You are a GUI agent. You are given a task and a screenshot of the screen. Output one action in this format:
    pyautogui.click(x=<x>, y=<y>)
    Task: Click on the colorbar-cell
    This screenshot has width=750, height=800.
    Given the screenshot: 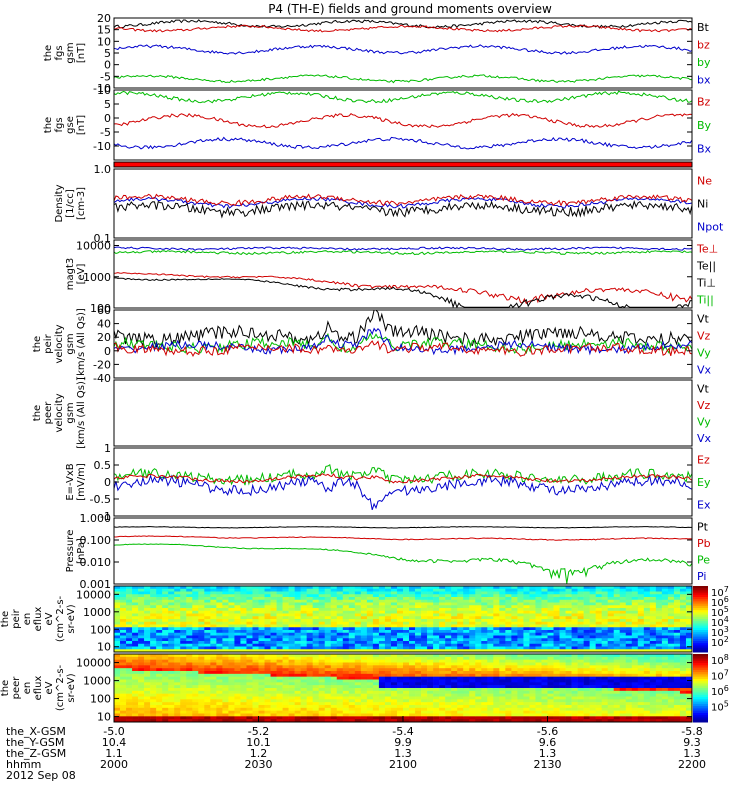 What is the action you would take?
    pyautogui.click(x=700, y=714)
    